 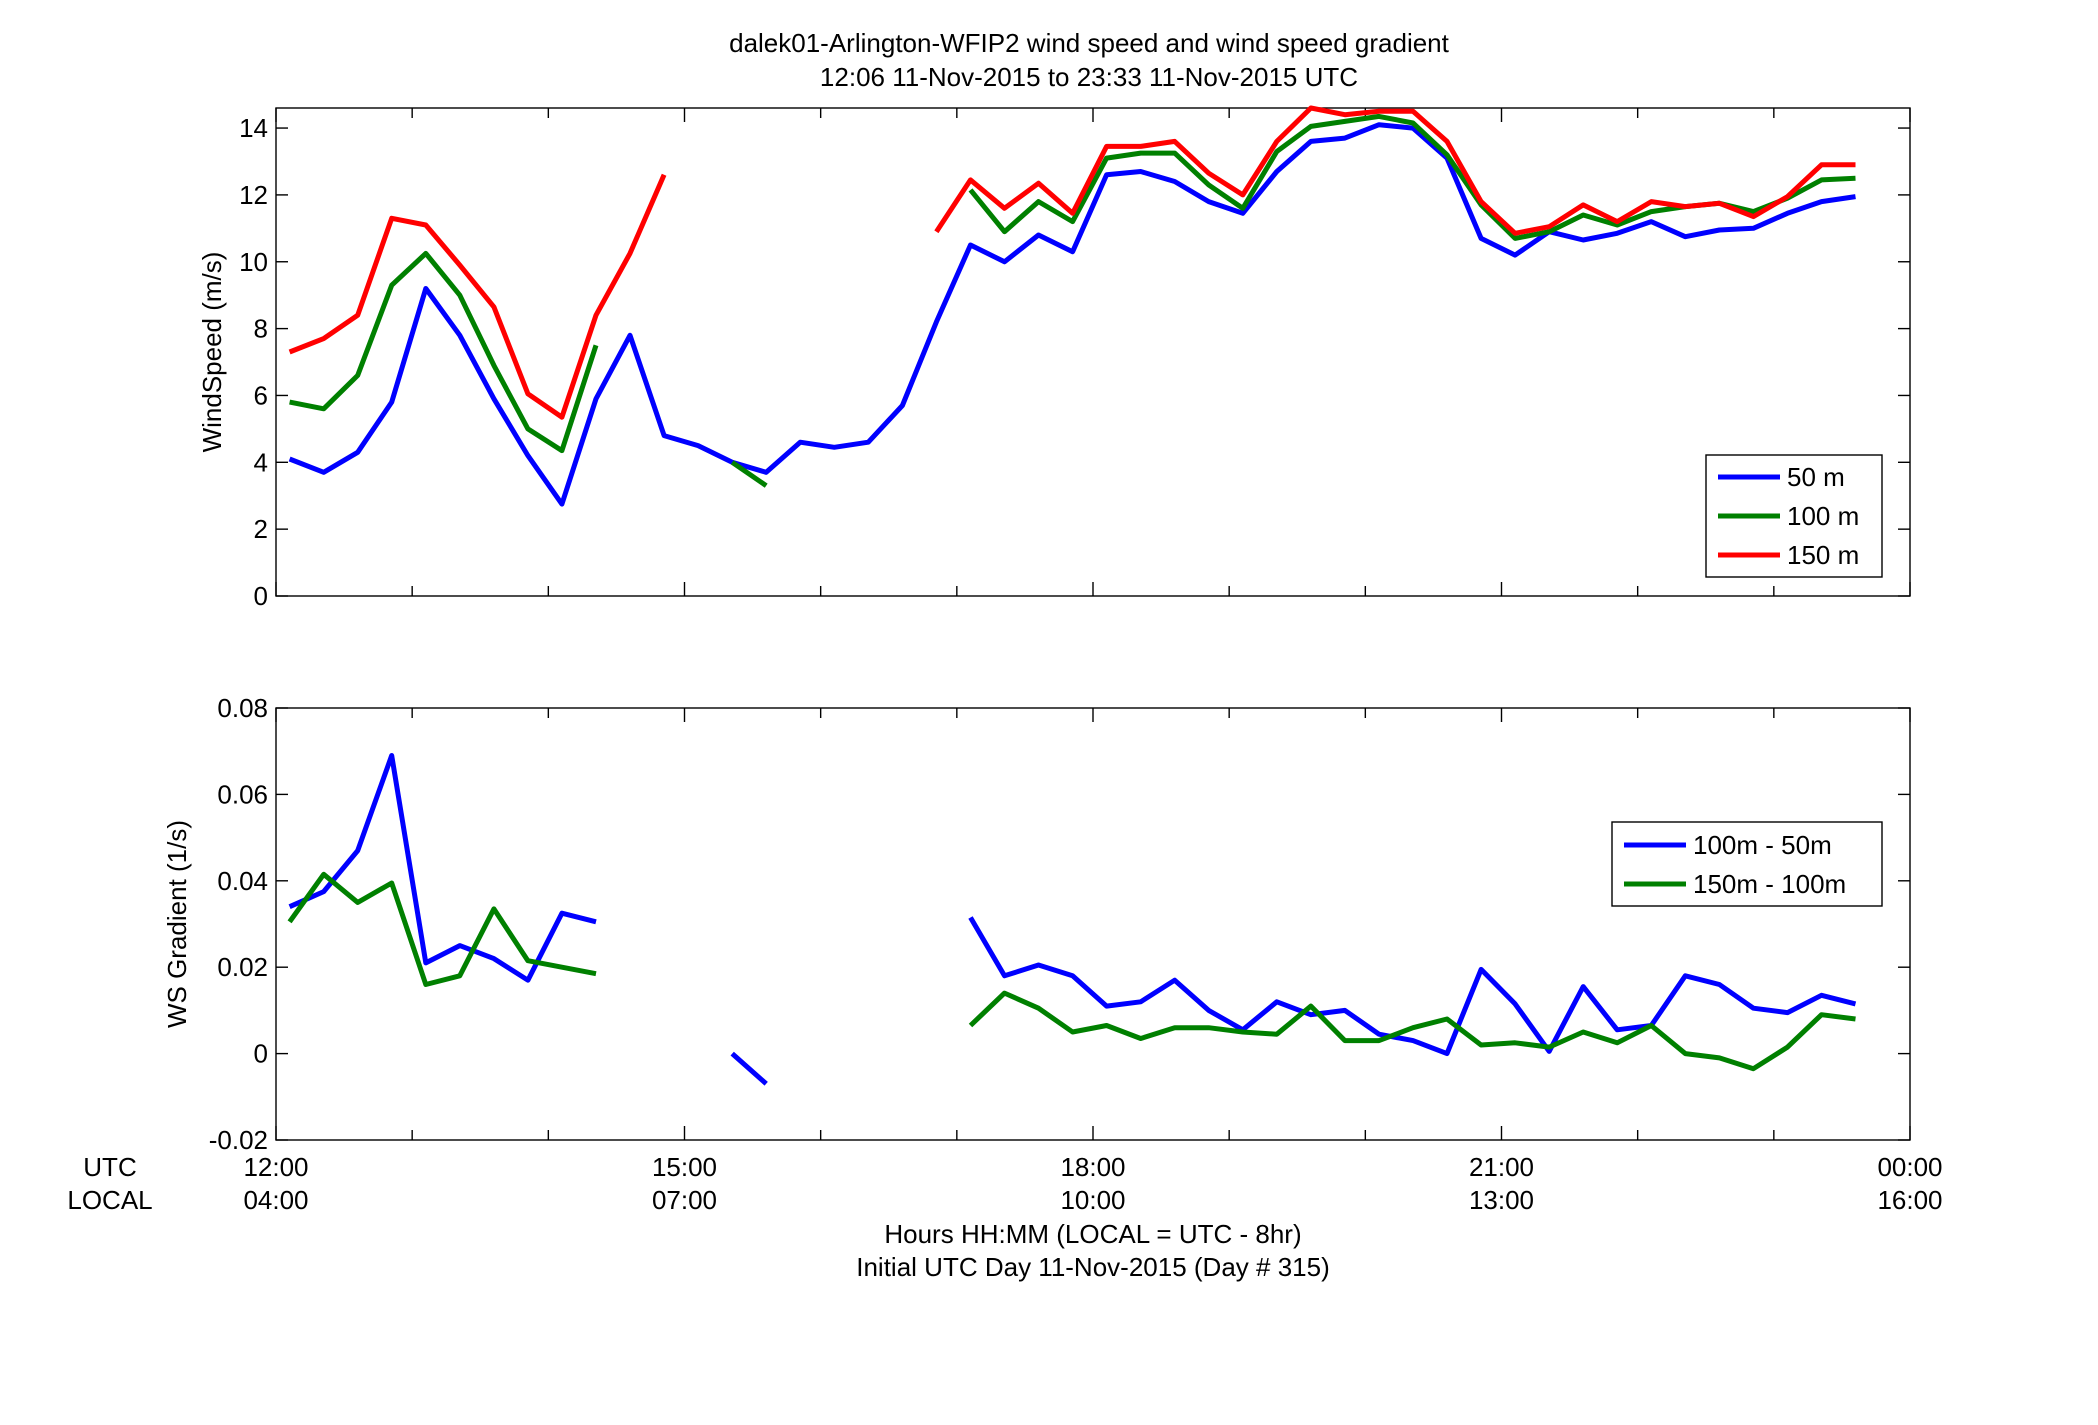 I want to click on x-tick-label-local: 13:00, so click(x=1501, y=1200).